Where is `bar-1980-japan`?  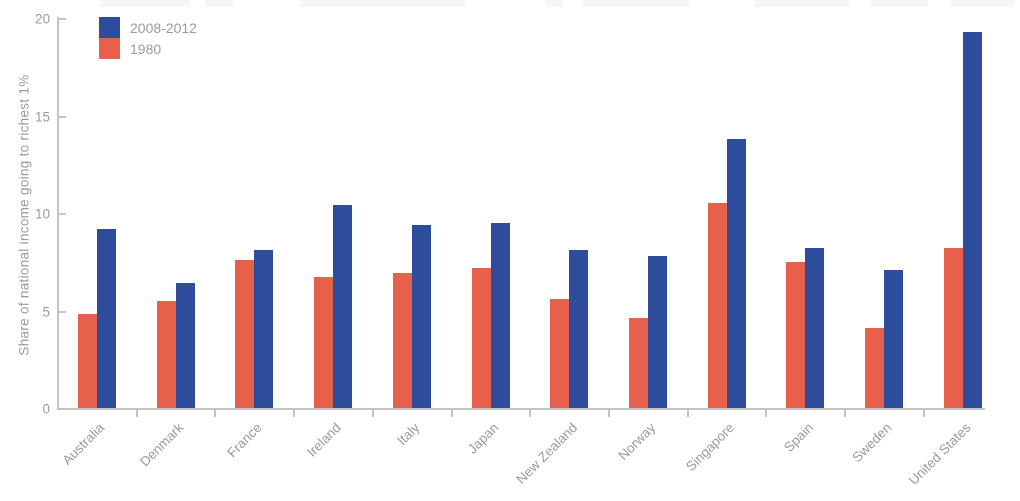
bar-1980-japan is located at coordinates (481, 337).